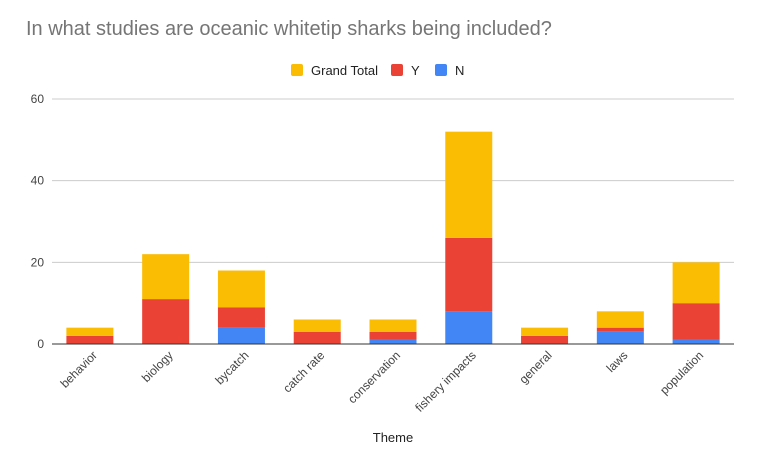 This screenshot has width=757, height=468. Describe the element at coordinates (303, 371) in the screenshot. I see `x-tick-label: catch rate` at that location.